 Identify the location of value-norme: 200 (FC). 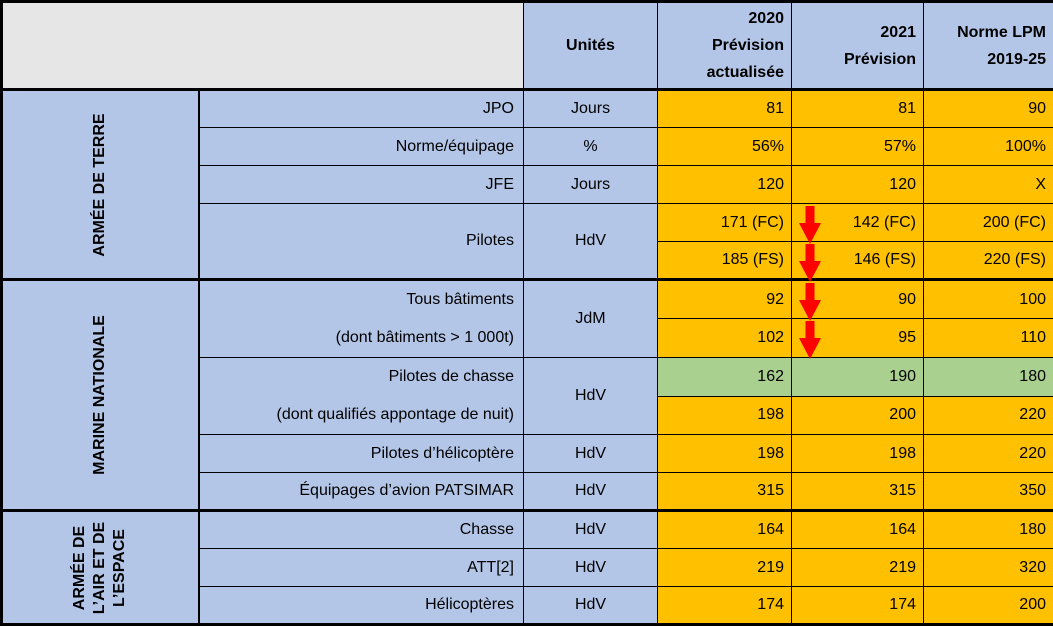
(988, 223).